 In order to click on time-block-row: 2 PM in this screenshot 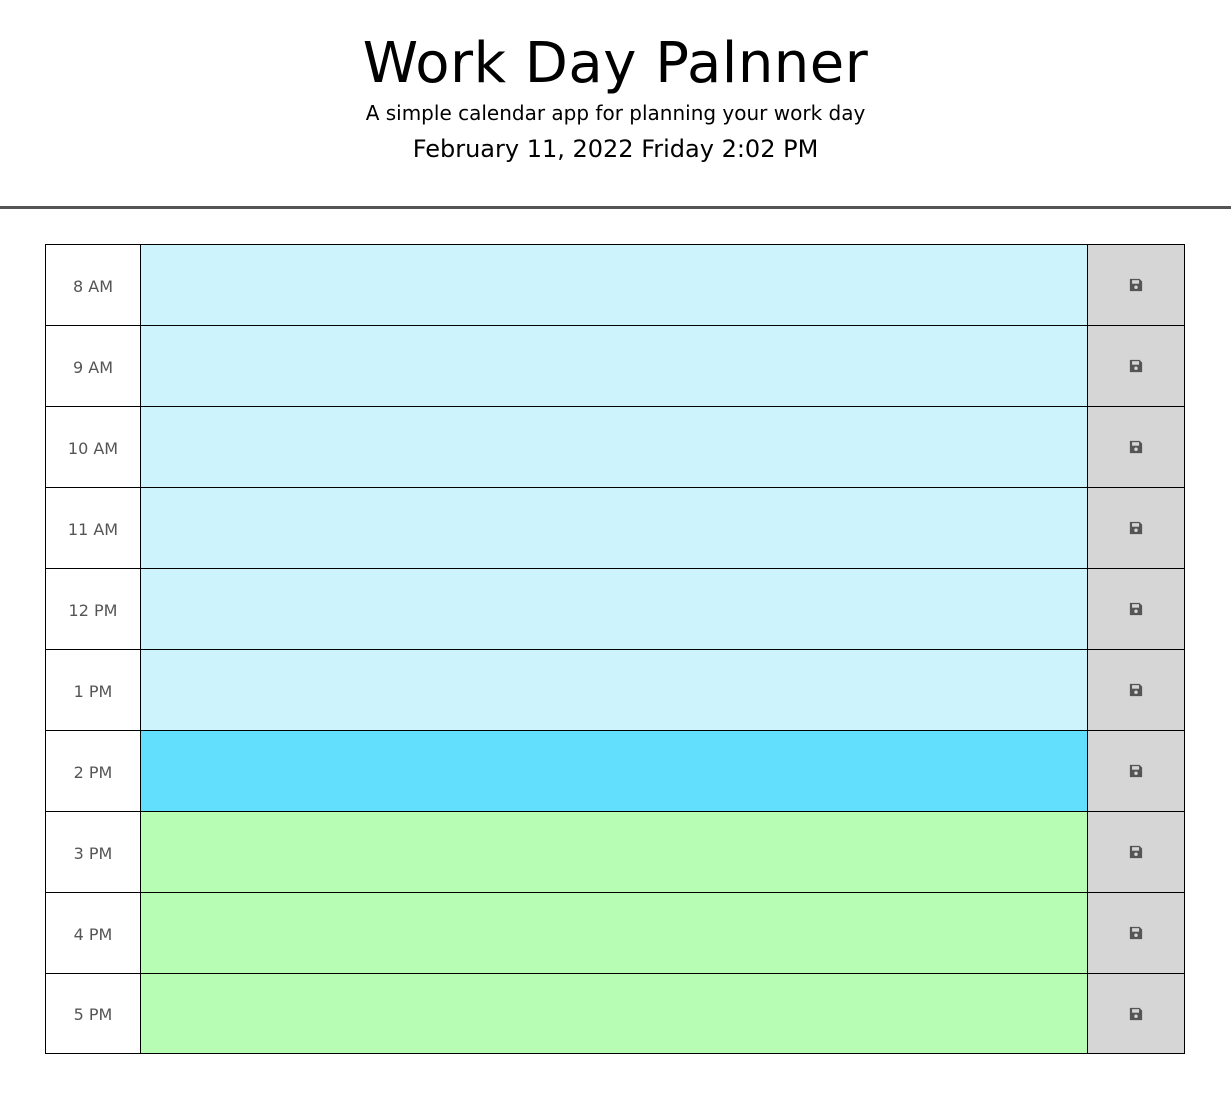, I will do `click(615, 770)`.